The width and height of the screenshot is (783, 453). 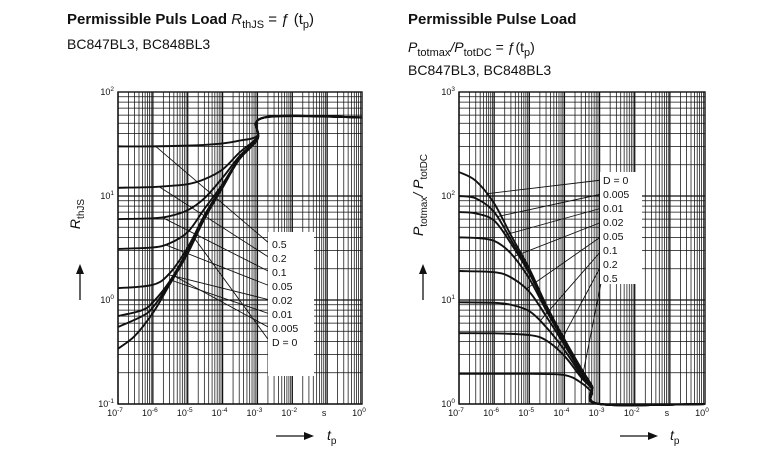 I want to click on left-chart-subtitle: BC847BL3, BC848BL3, so click(x=138, y=44).